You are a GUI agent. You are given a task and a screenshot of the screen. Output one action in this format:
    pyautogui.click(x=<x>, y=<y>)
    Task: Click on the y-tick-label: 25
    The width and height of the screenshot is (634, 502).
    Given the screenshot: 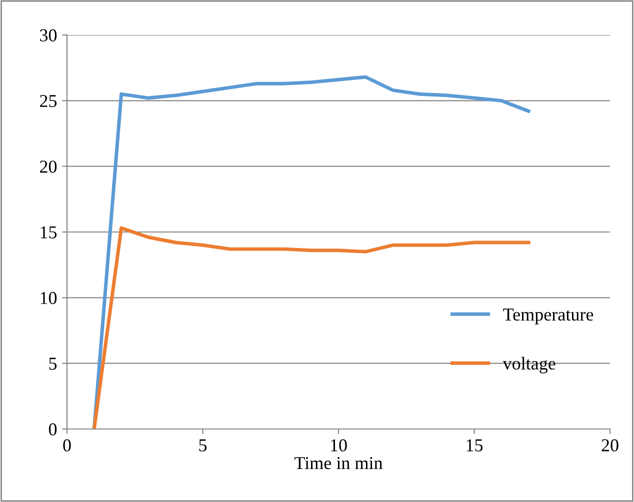 What is the action you would take?
    pyautogui.click(x=48, y=101)
    